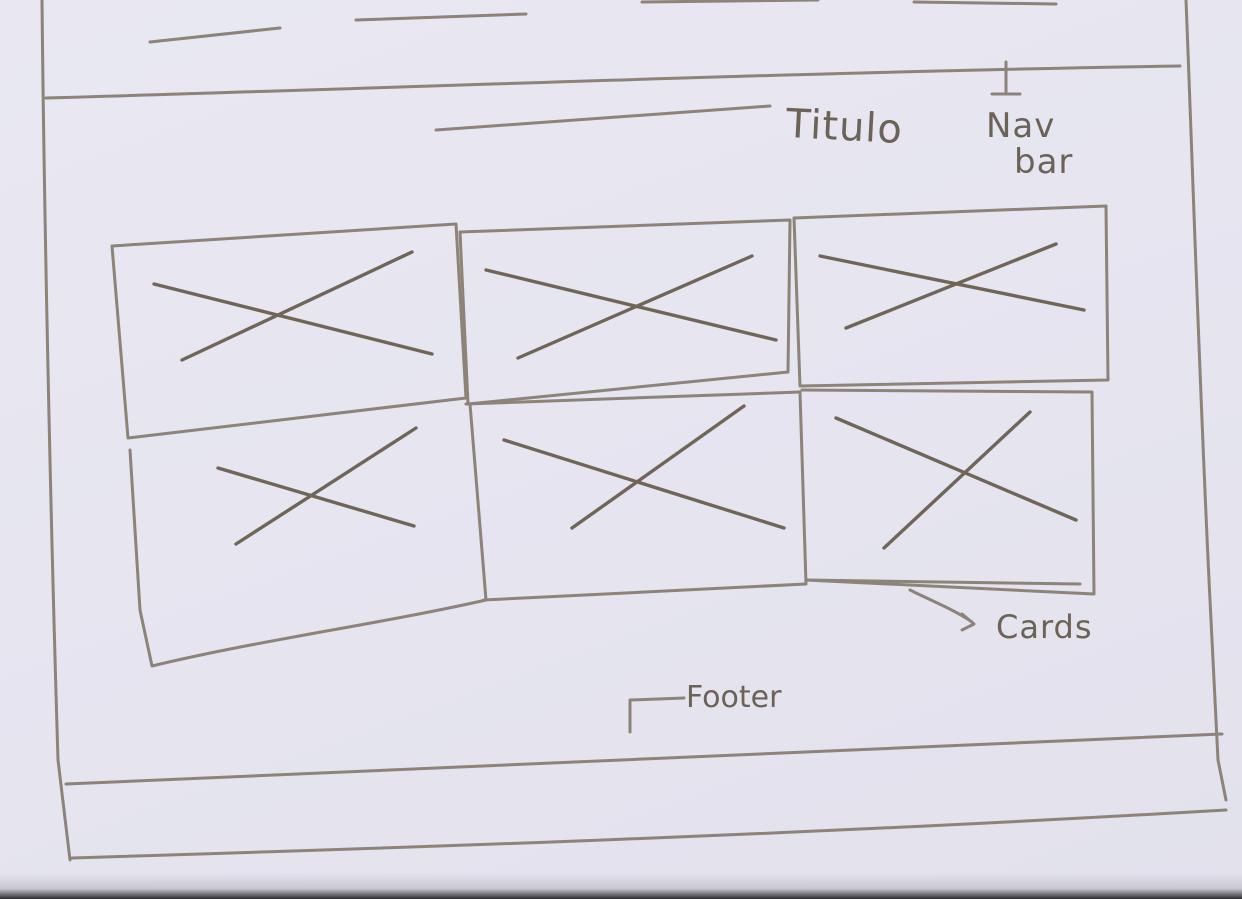 This screenshot has width=1242, height=899. What do you see at coordinates (603, 118) in the screenshot?
I see `page-title-placeholder` at bounding box center [603, 118].